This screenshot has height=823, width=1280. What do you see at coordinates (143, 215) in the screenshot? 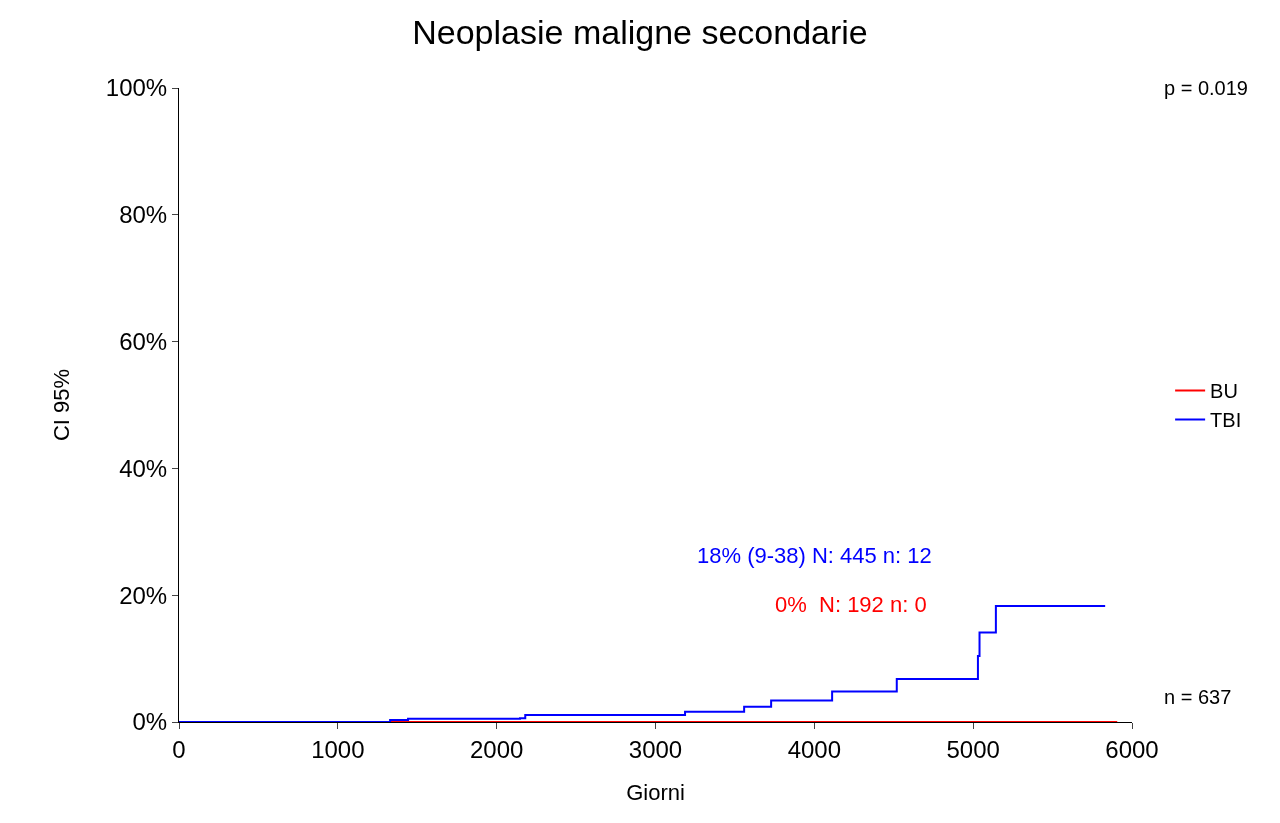
I see `y-tick-label: 80%` at bounding box center [143, 215].